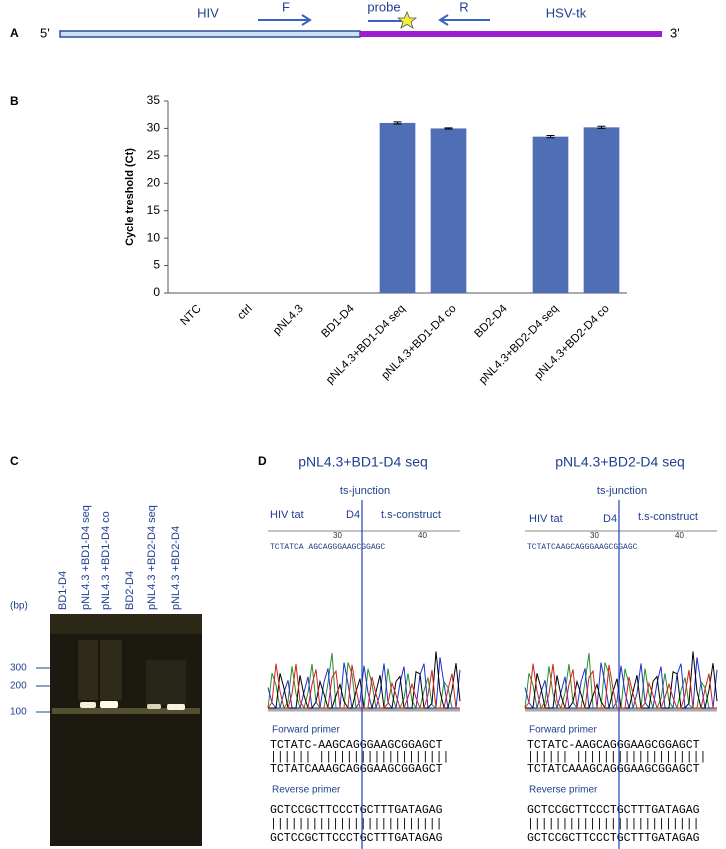 This screenshot has width=726, height=849. Describe the element at coordinates (106, 560) in the screenshot. I see `lane-label: pNL4.3 +BD1-D4 co` at that location.